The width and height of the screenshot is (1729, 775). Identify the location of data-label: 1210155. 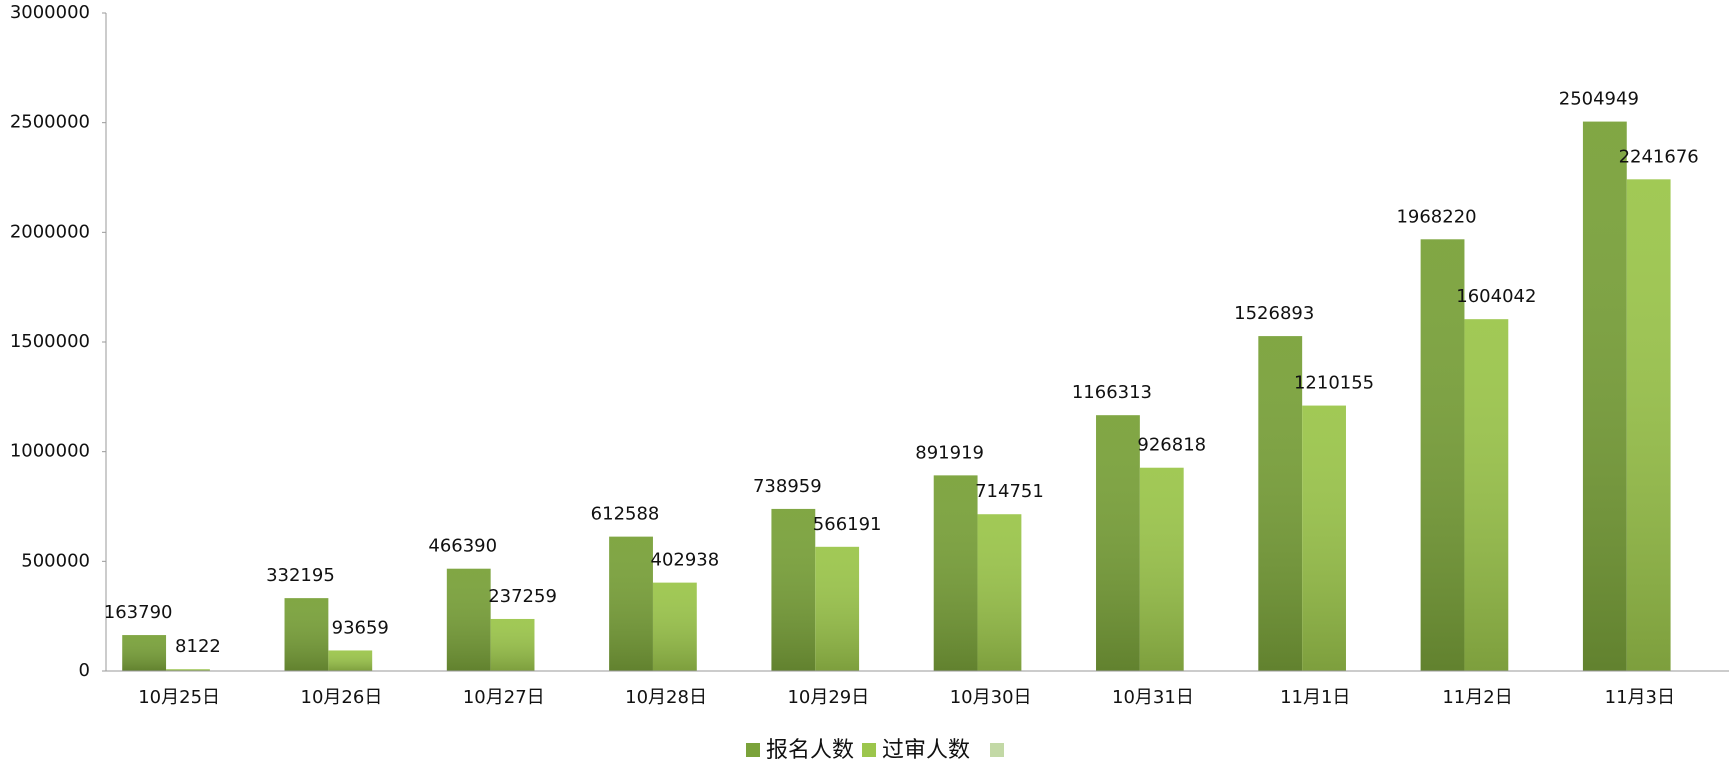
(1334, 383).